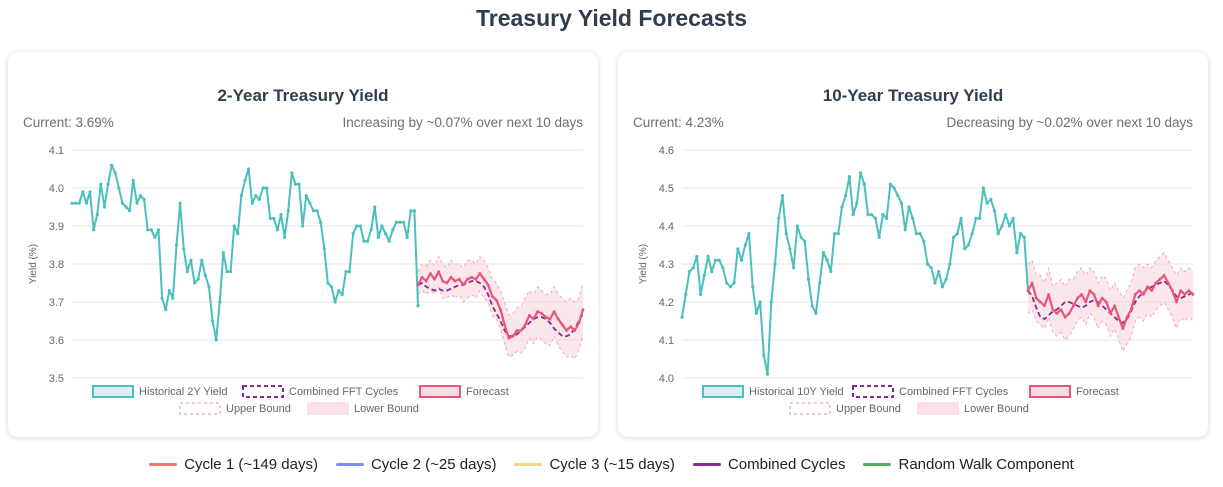  I want to click on legend-label: Cycle 2 (~25 days), so click(433, 464).